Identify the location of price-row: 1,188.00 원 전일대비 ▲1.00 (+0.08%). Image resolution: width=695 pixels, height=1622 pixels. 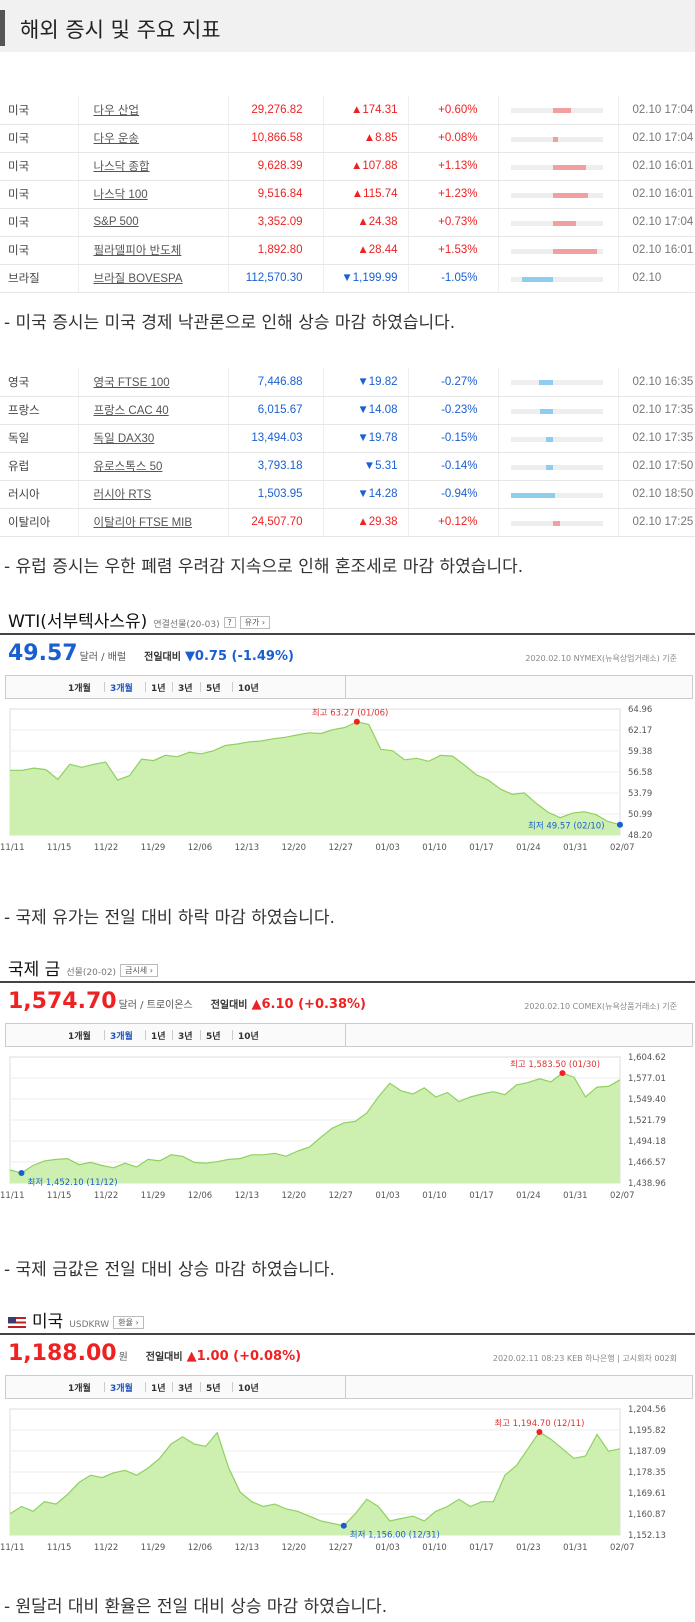
(154, 1353).